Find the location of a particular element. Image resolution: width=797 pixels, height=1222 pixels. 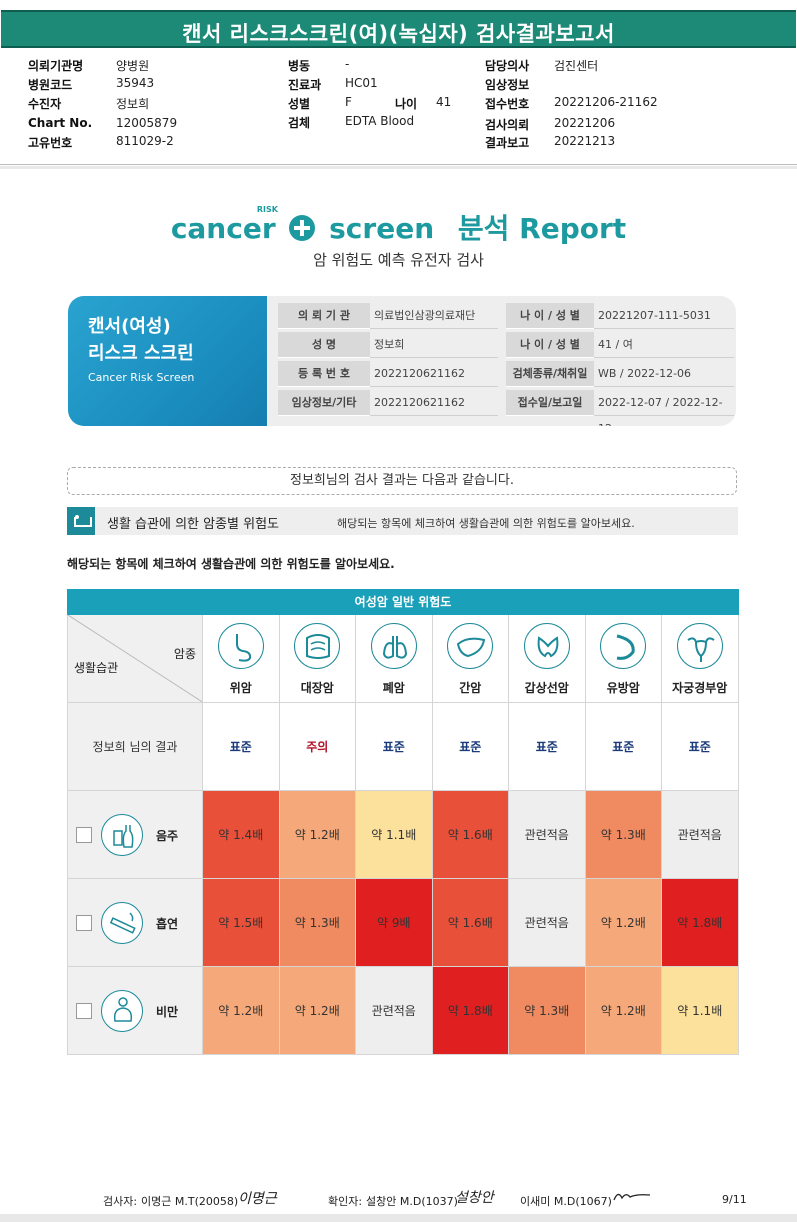

card-value: WB / 2022-12-06 is located at coordinates (664, 374).